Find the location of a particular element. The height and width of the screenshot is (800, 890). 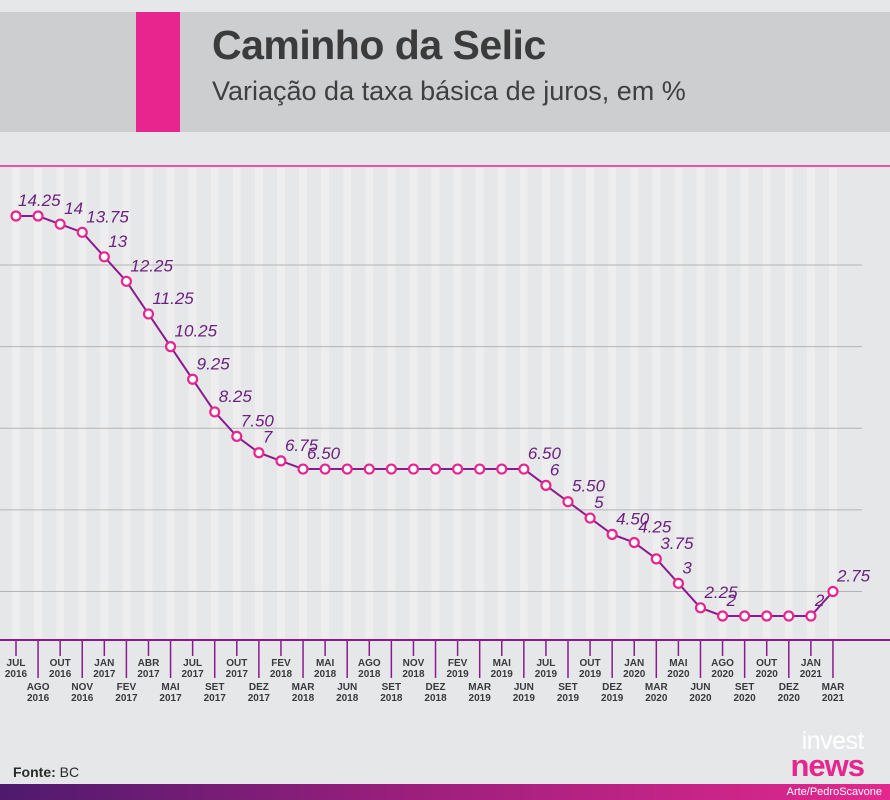

data-label: 5.50 is located at coordinates (589, 486).